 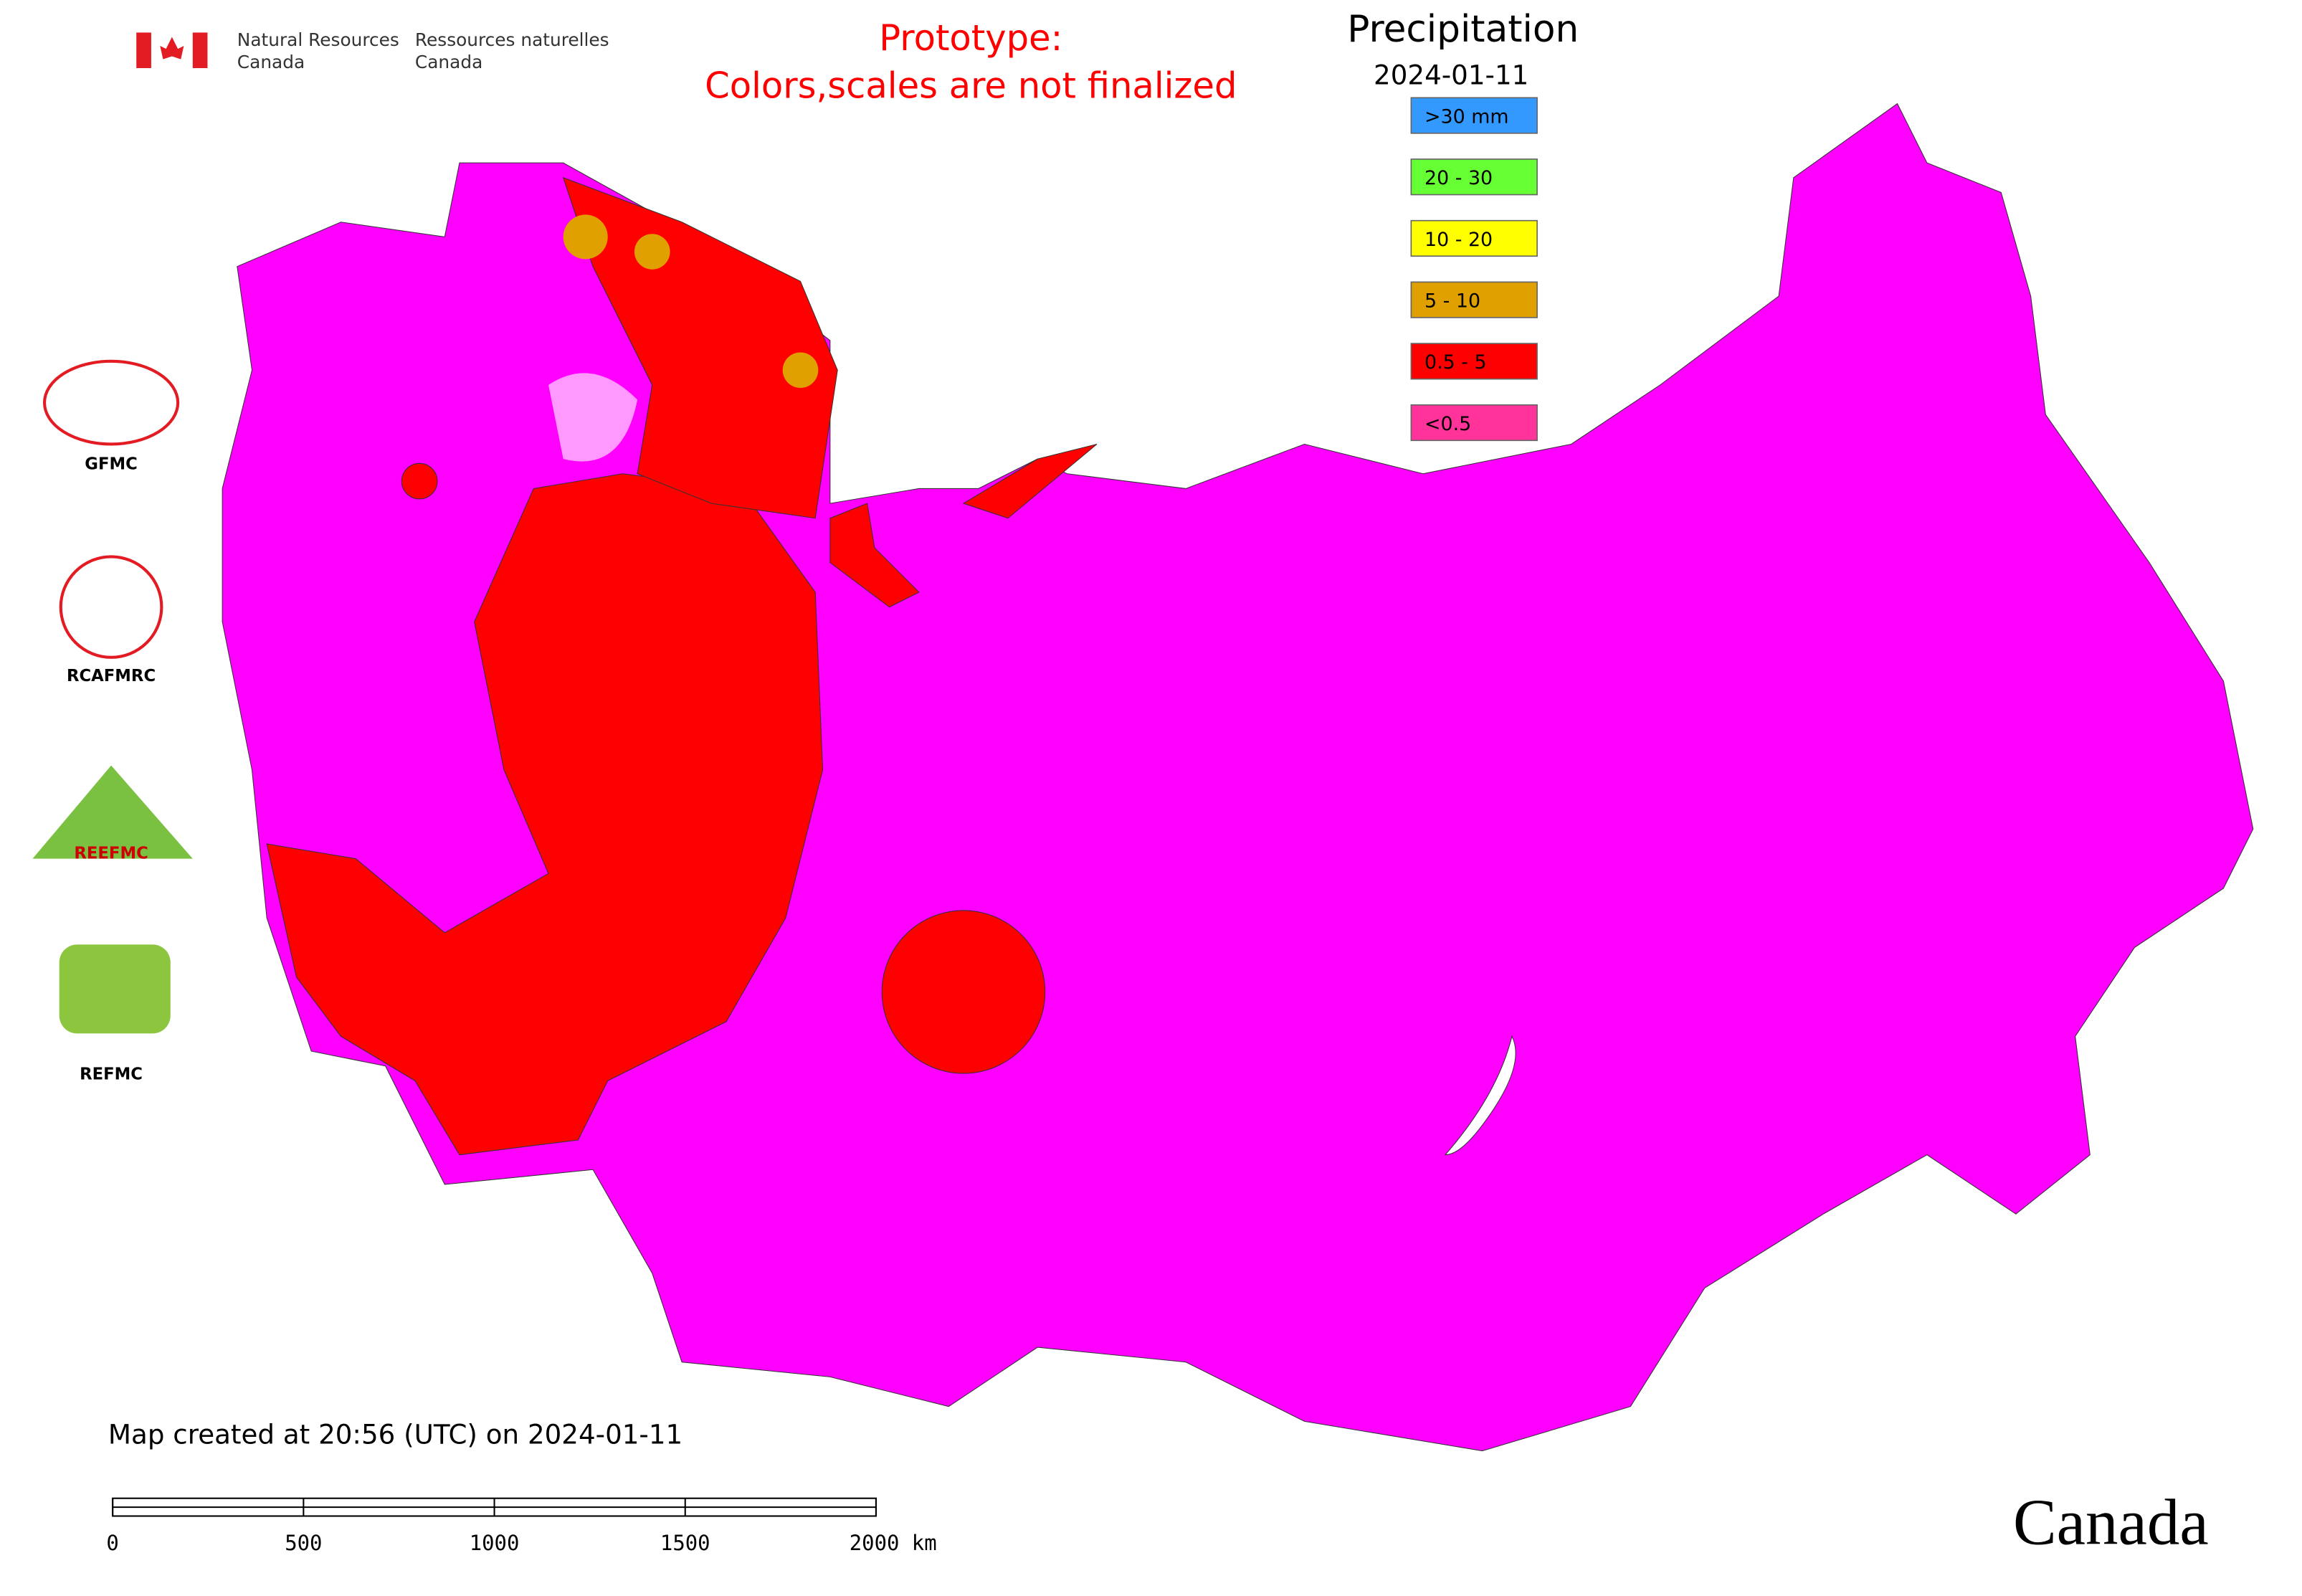 I want to click on agency-en: Canada, so click(x=271, y=62).